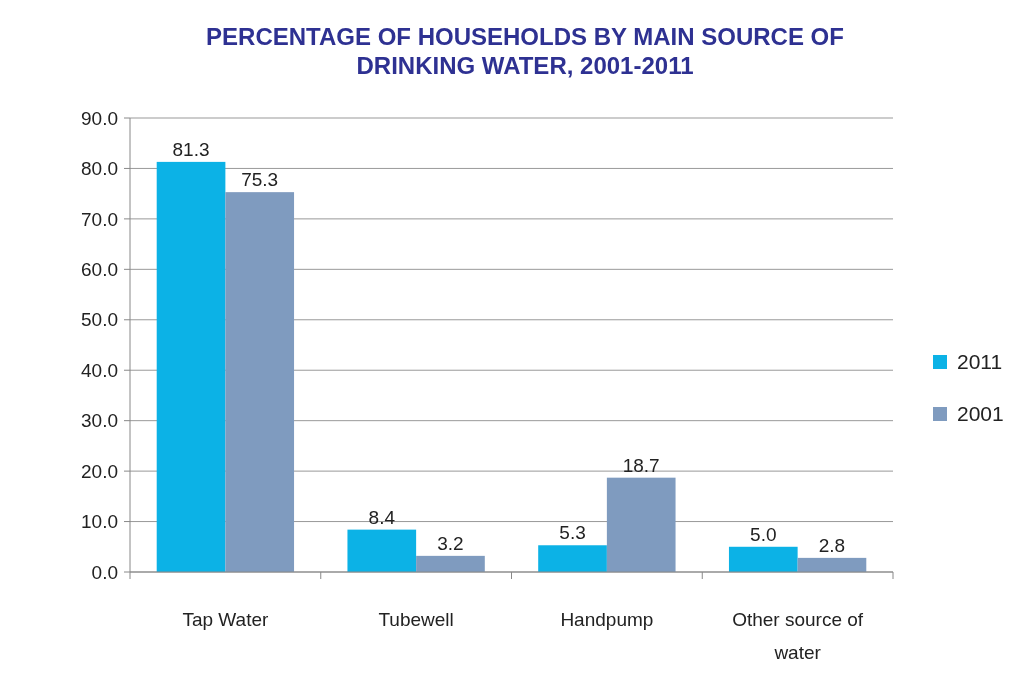  I want to click on y-tick-label: 70.0, so click(99, 219).